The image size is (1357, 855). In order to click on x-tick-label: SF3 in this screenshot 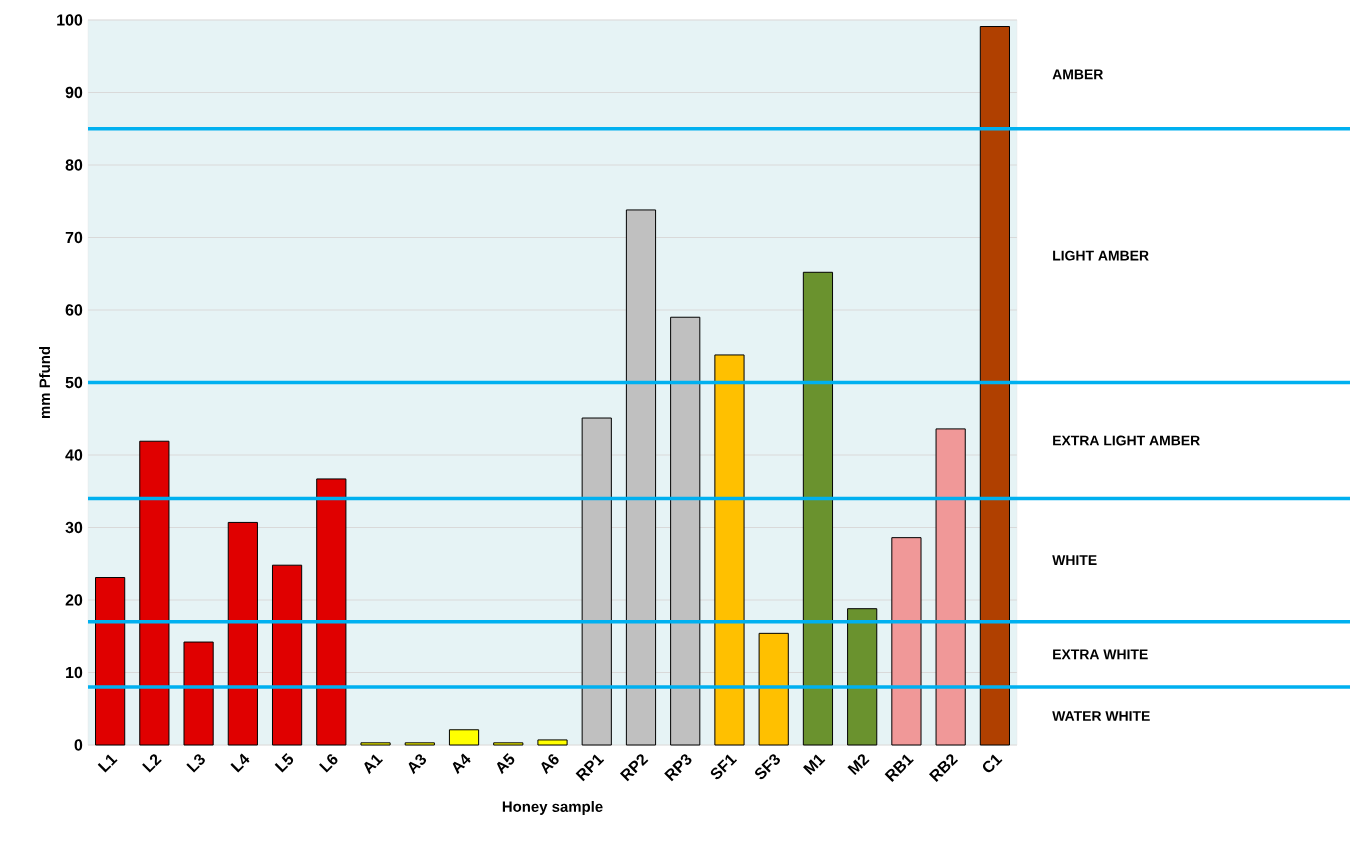, I will do `click(767, 767)`.